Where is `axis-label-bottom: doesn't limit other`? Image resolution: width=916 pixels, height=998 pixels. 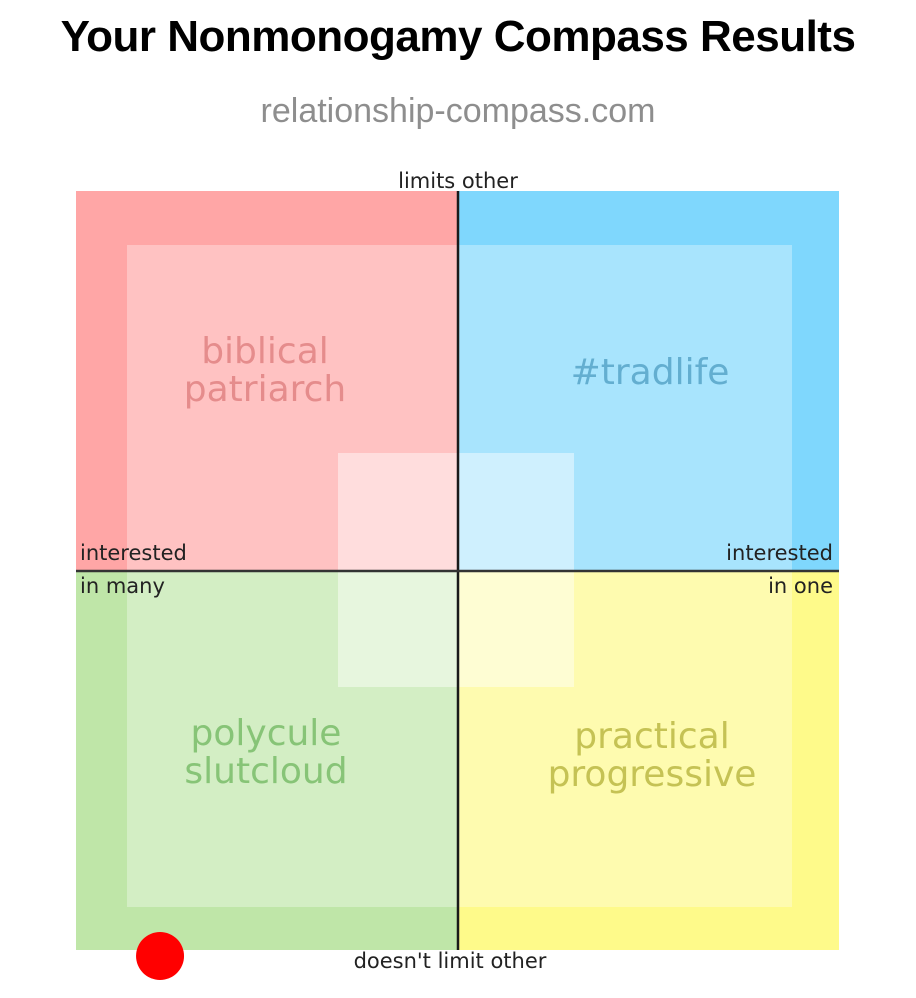 axis-label-bottom: doesn't limit other is located at coordinates (450, 961).